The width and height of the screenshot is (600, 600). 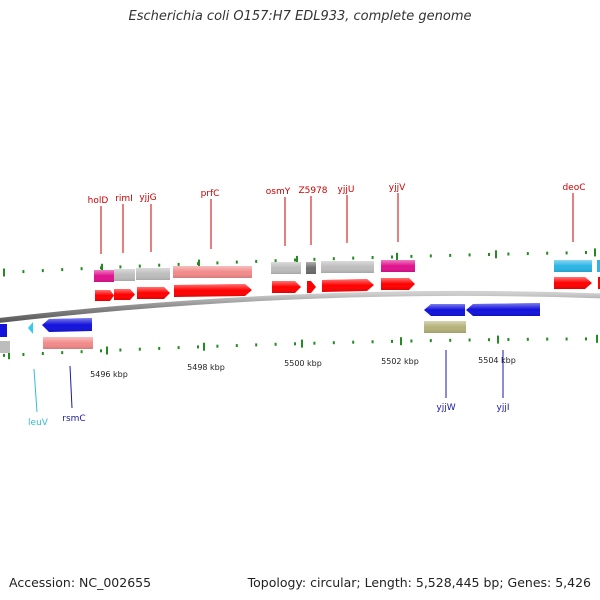 I want to click on gene-label-rimI: rimI, so click(x=124, y=199).